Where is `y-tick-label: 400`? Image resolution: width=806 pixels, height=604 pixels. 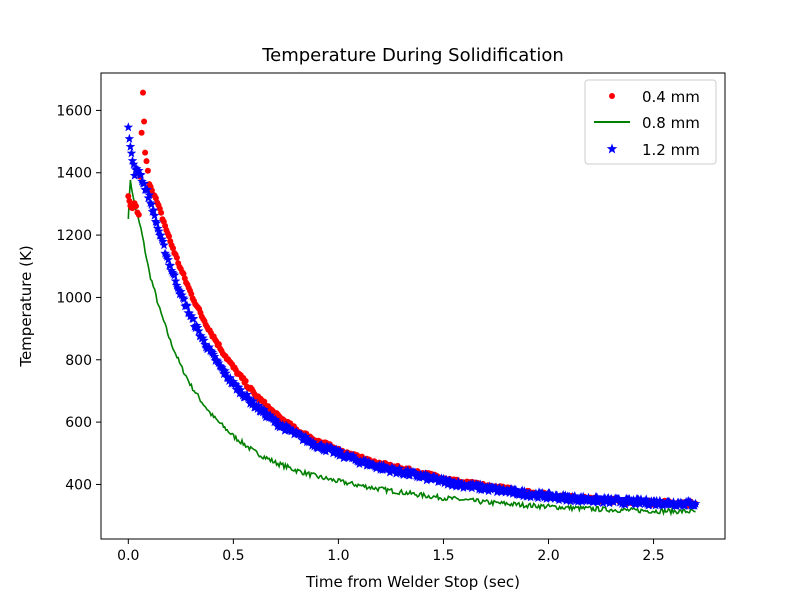
y-tick-label: 400 is located at coordinates (78, 485).